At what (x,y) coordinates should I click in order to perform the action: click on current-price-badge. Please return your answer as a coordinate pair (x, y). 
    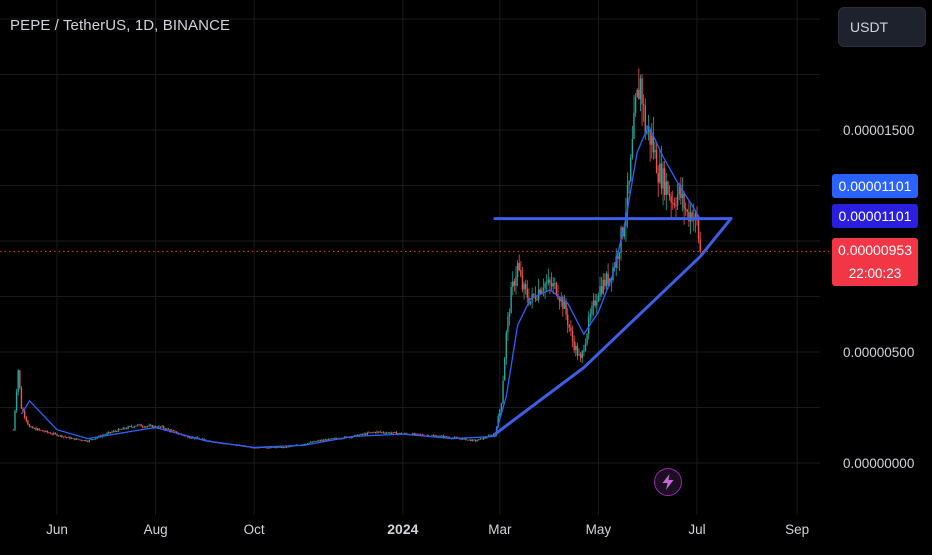
    Looking at the image, I should click on (875, 262).